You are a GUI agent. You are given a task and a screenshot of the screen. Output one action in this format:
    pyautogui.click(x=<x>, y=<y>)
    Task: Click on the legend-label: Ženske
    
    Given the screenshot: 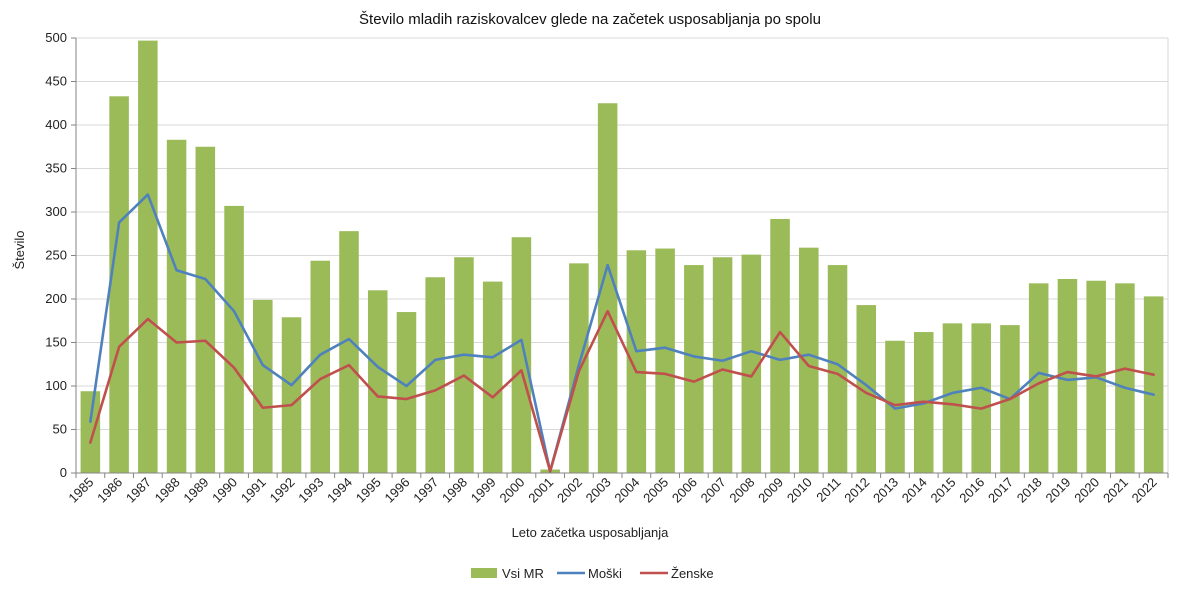 What is the action you would take?
    pyautogui.click(x=692, y=573)
    